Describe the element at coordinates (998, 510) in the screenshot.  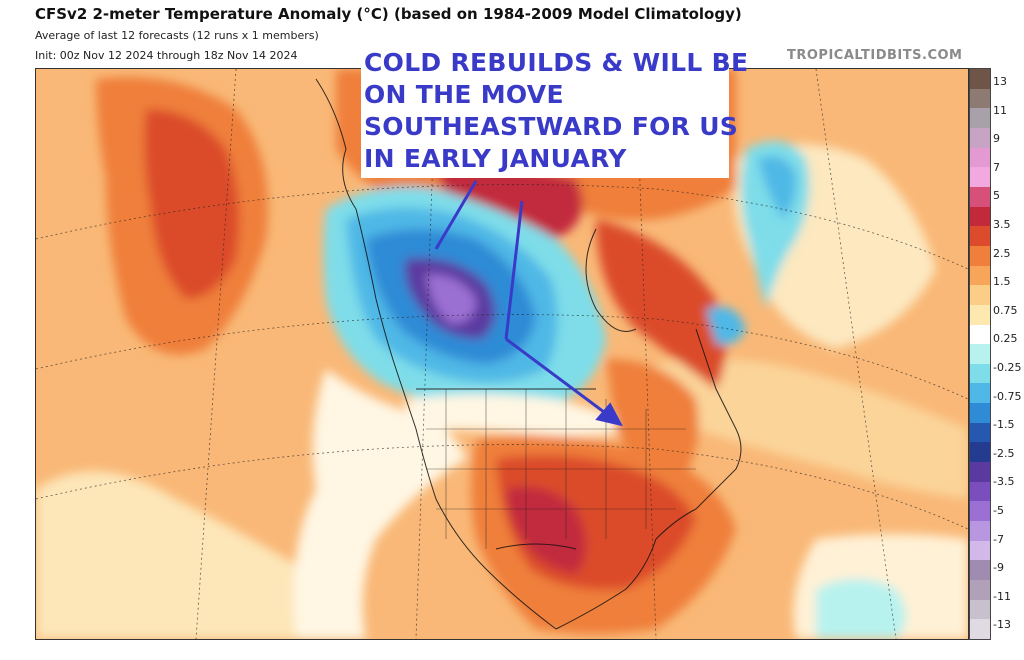
I see `legend-label: -5` at that location.